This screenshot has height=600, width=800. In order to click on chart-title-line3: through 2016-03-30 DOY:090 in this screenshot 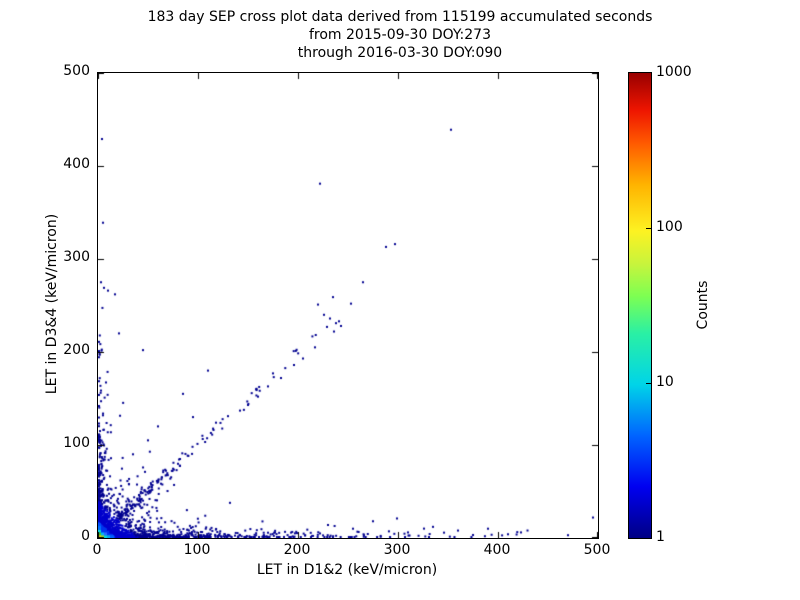, I will do `click(400, 53)`.